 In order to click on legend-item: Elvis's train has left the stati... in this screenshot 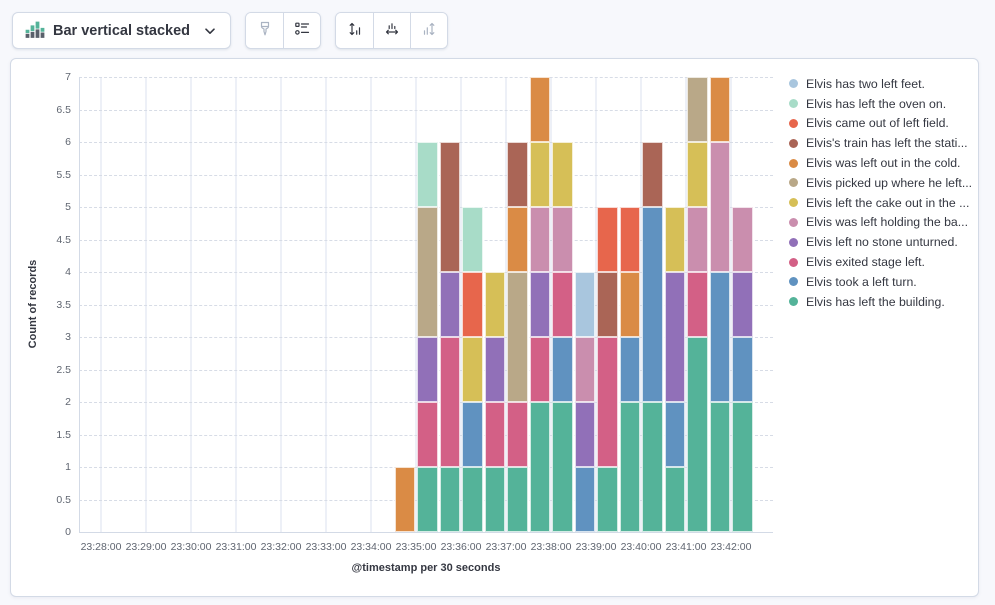, I will do `click(882, 143)`.